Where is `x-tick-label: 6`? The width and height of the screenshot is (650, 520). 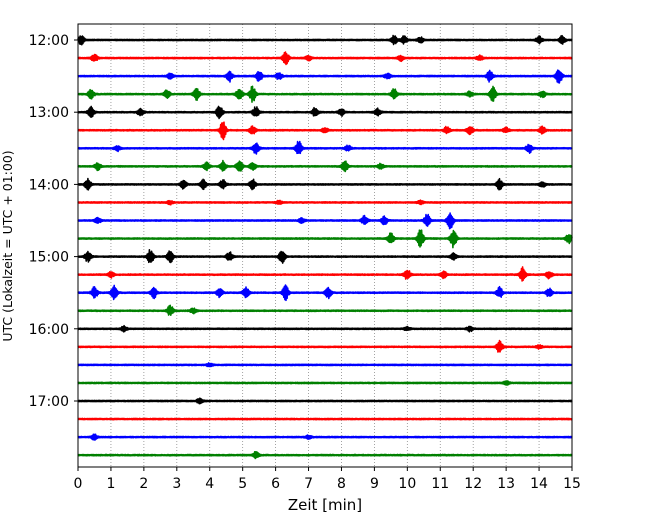 x-tick-label: 6 is located at coordinates (275, 484).